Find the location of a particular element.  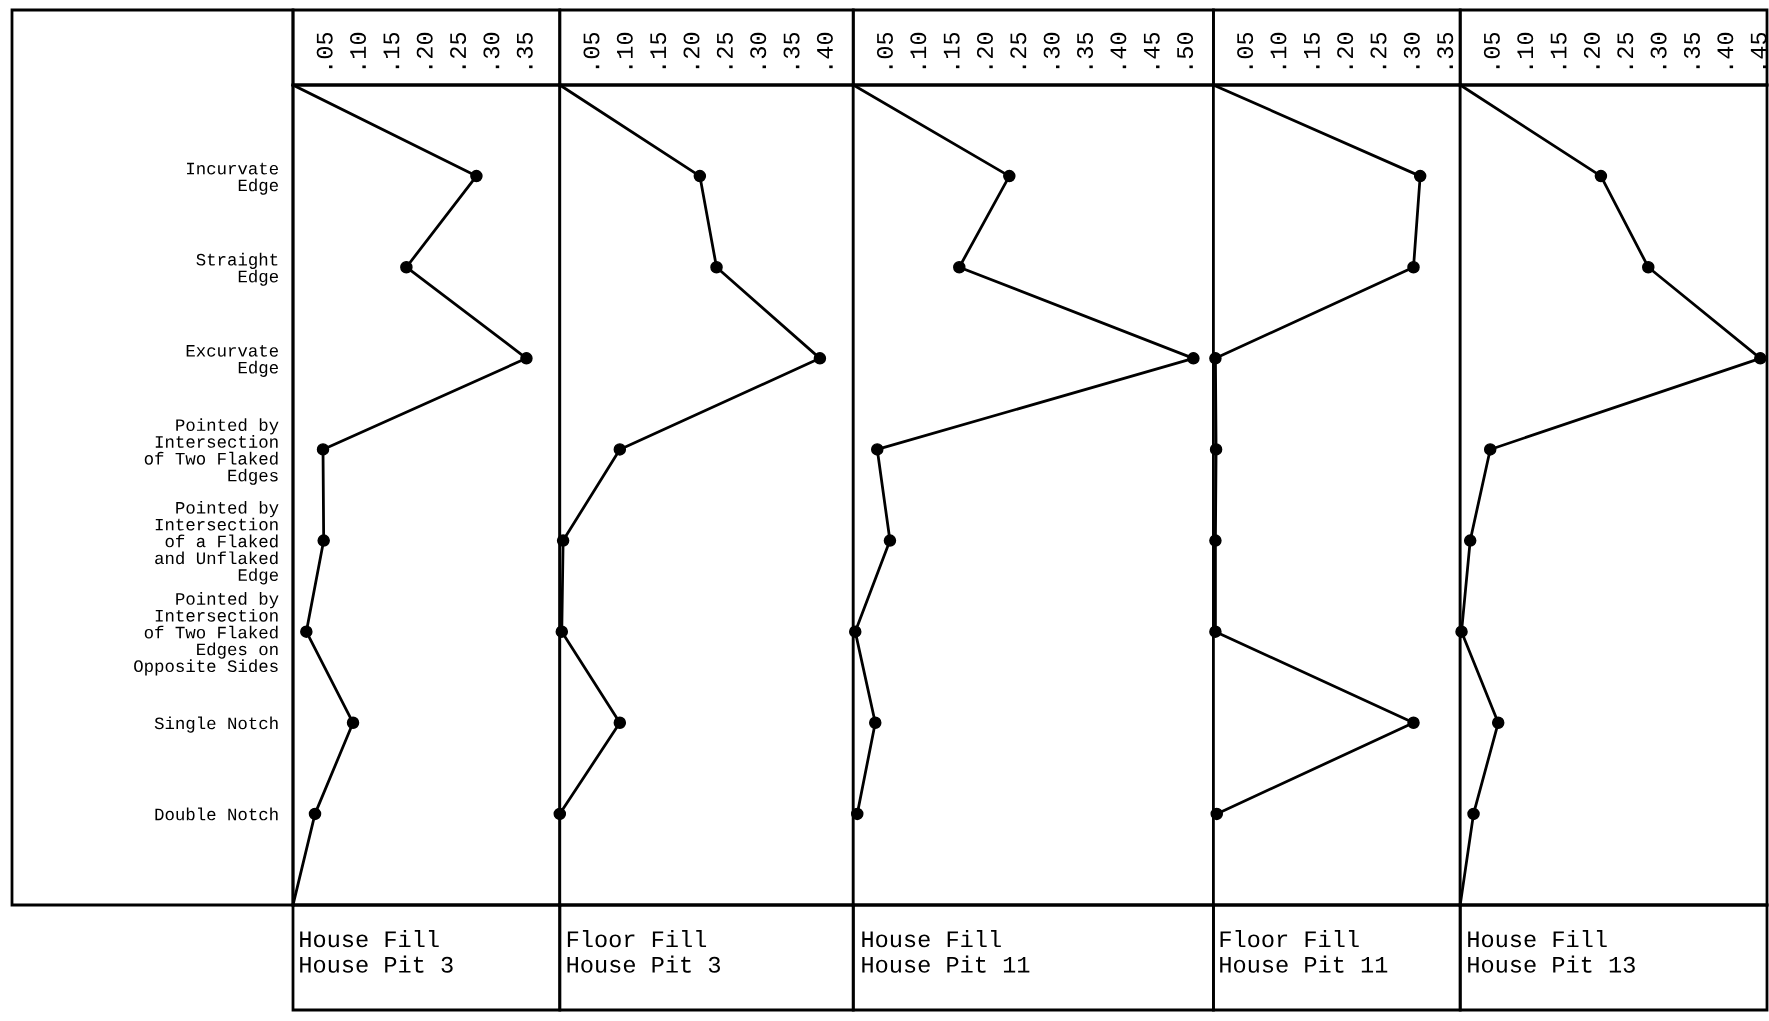

x-axis-title: House Fill House Pit 11 is located at coordinates (946, 951).